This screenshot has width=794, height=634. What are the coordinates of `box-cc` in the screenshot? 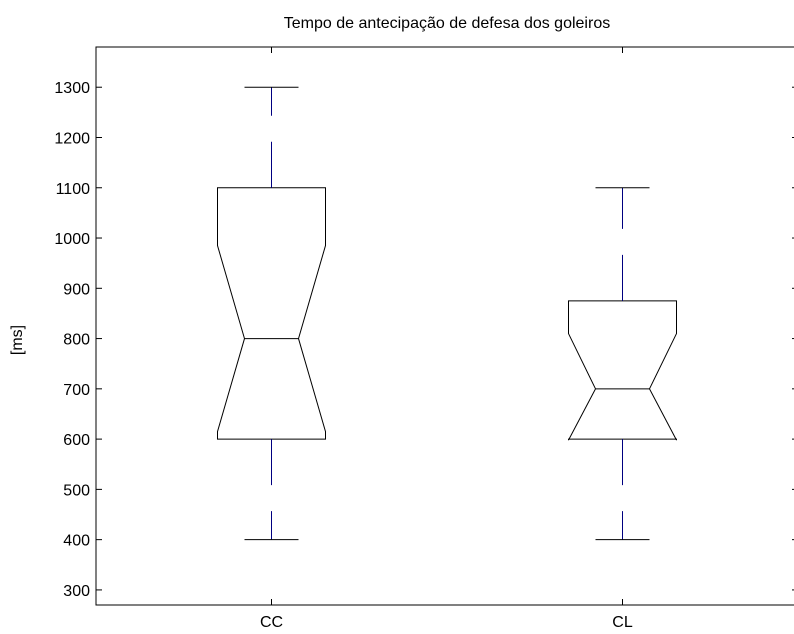 It's located at (271, 313).